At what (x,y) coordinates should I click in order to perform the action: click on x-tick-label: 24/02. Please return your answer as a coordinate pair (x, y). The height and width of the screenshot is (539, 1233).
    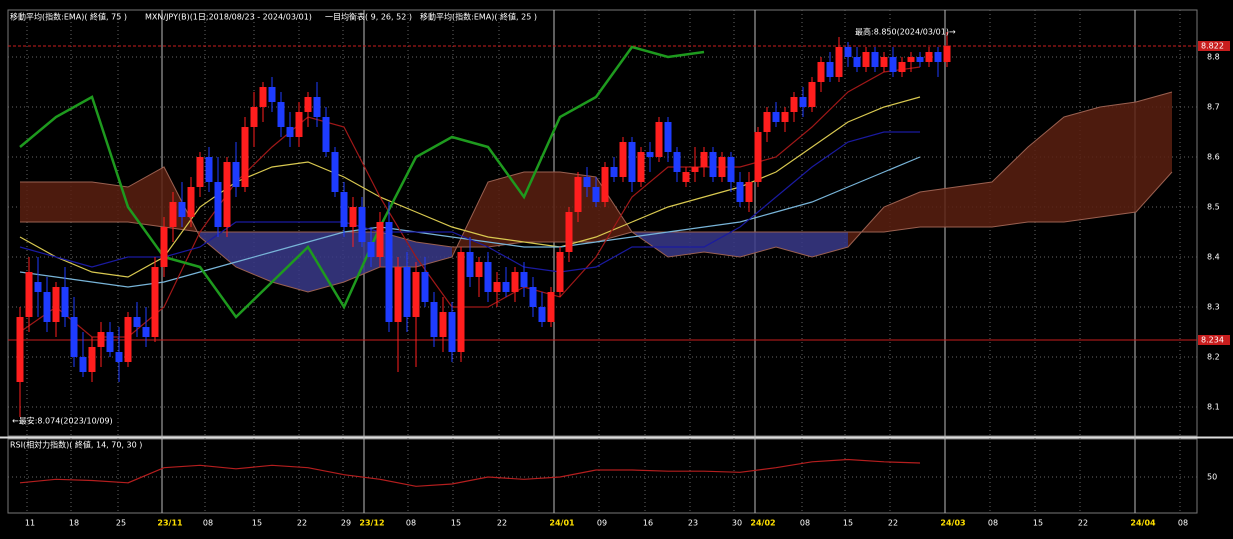
    Looking at the image, I should click on (762, 523).